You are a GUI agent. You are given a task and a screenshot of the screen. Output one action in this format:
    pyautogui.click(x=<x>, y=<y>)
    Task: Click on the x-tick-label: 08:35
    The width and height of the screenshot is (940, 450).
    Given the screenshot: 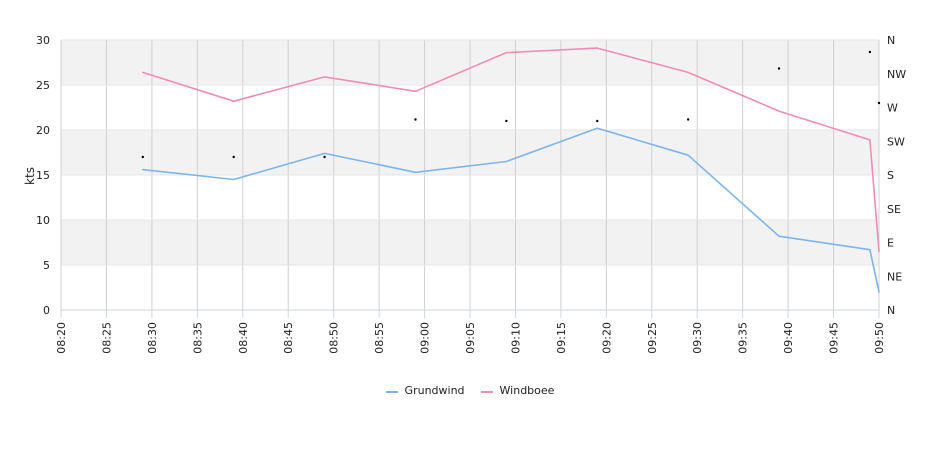 What is the action you would take?
    pyautogui.click(x=197, y=338)
    